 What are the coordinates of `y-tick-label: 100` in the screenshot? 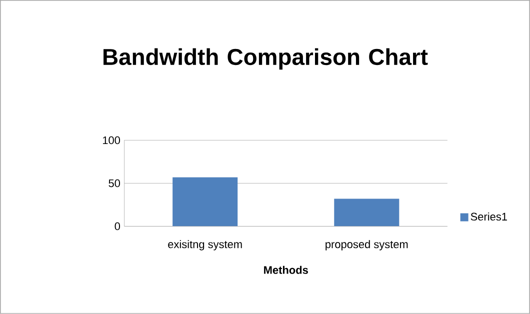 It's located at (111, 140).